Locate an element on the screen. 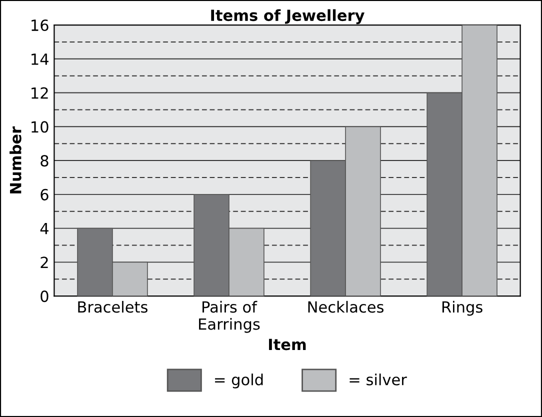 This screenshot has width=542, height=417. chart-title: Items of Jewellery is located at coordinates (287, 16).